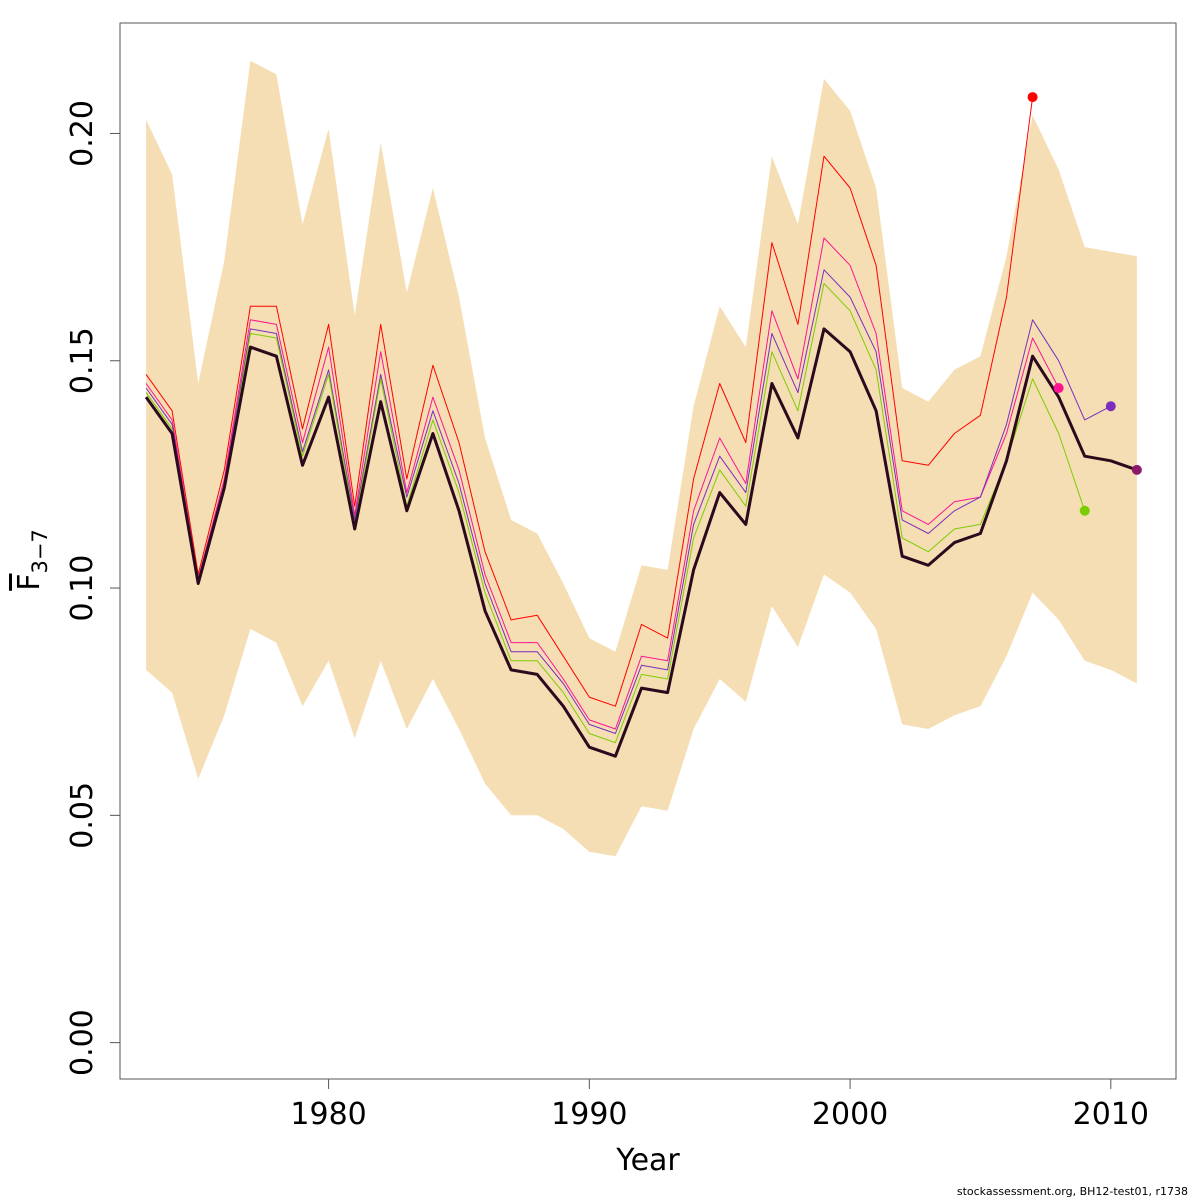 The image size is (1200, 1200). What do you see at coordinates (29, 582) in the screenshot?
I see `y-axis-title-main: F` at bounding box center [29, 582].